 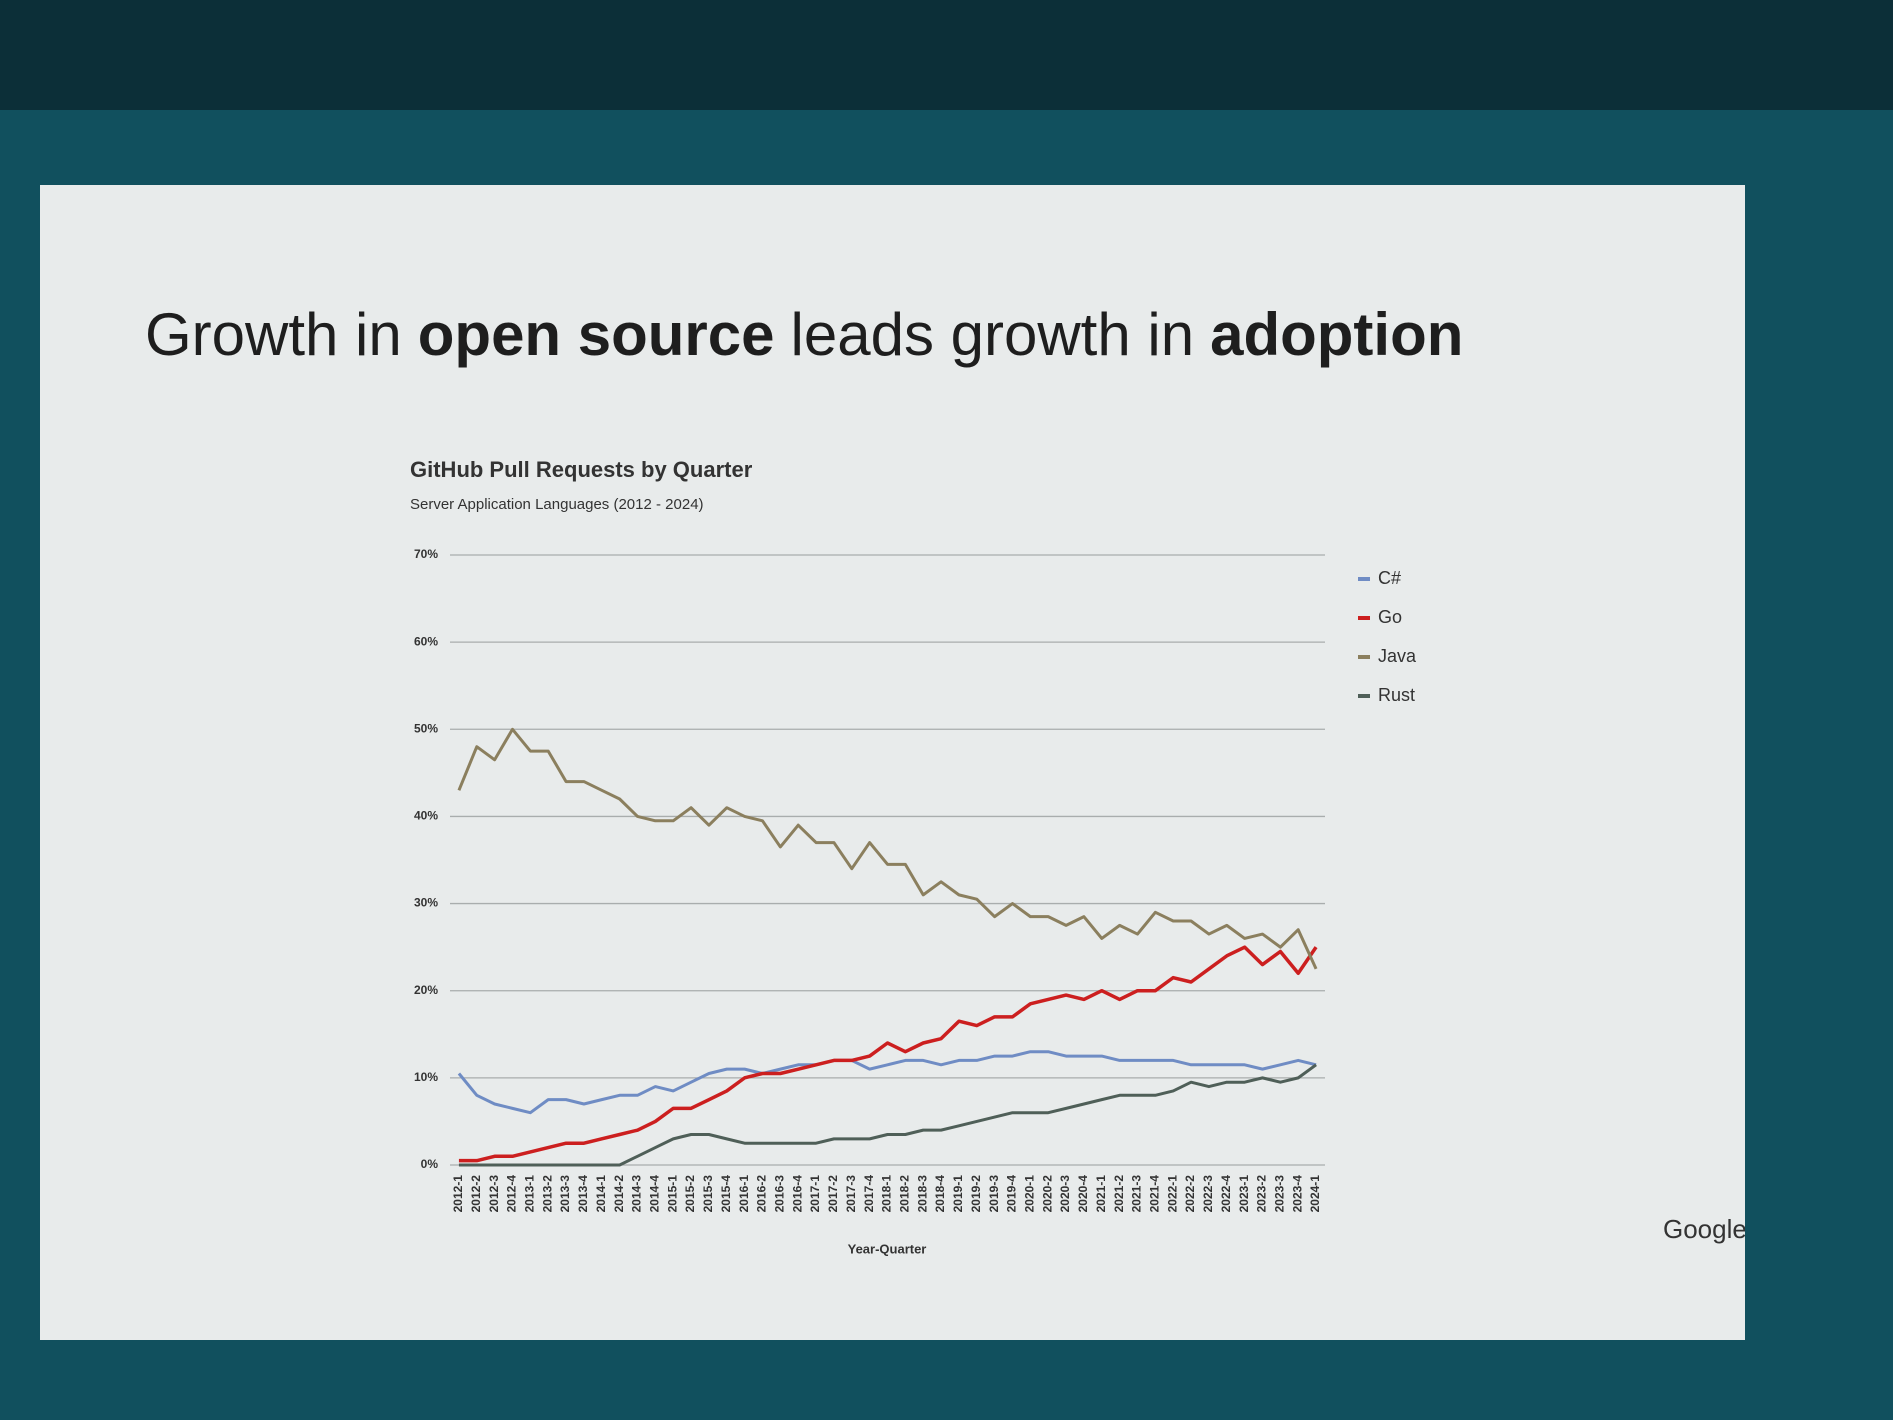 I want to click on chart-title: GitHub Pull Requests by Quarter, so click(x=581, y=469).